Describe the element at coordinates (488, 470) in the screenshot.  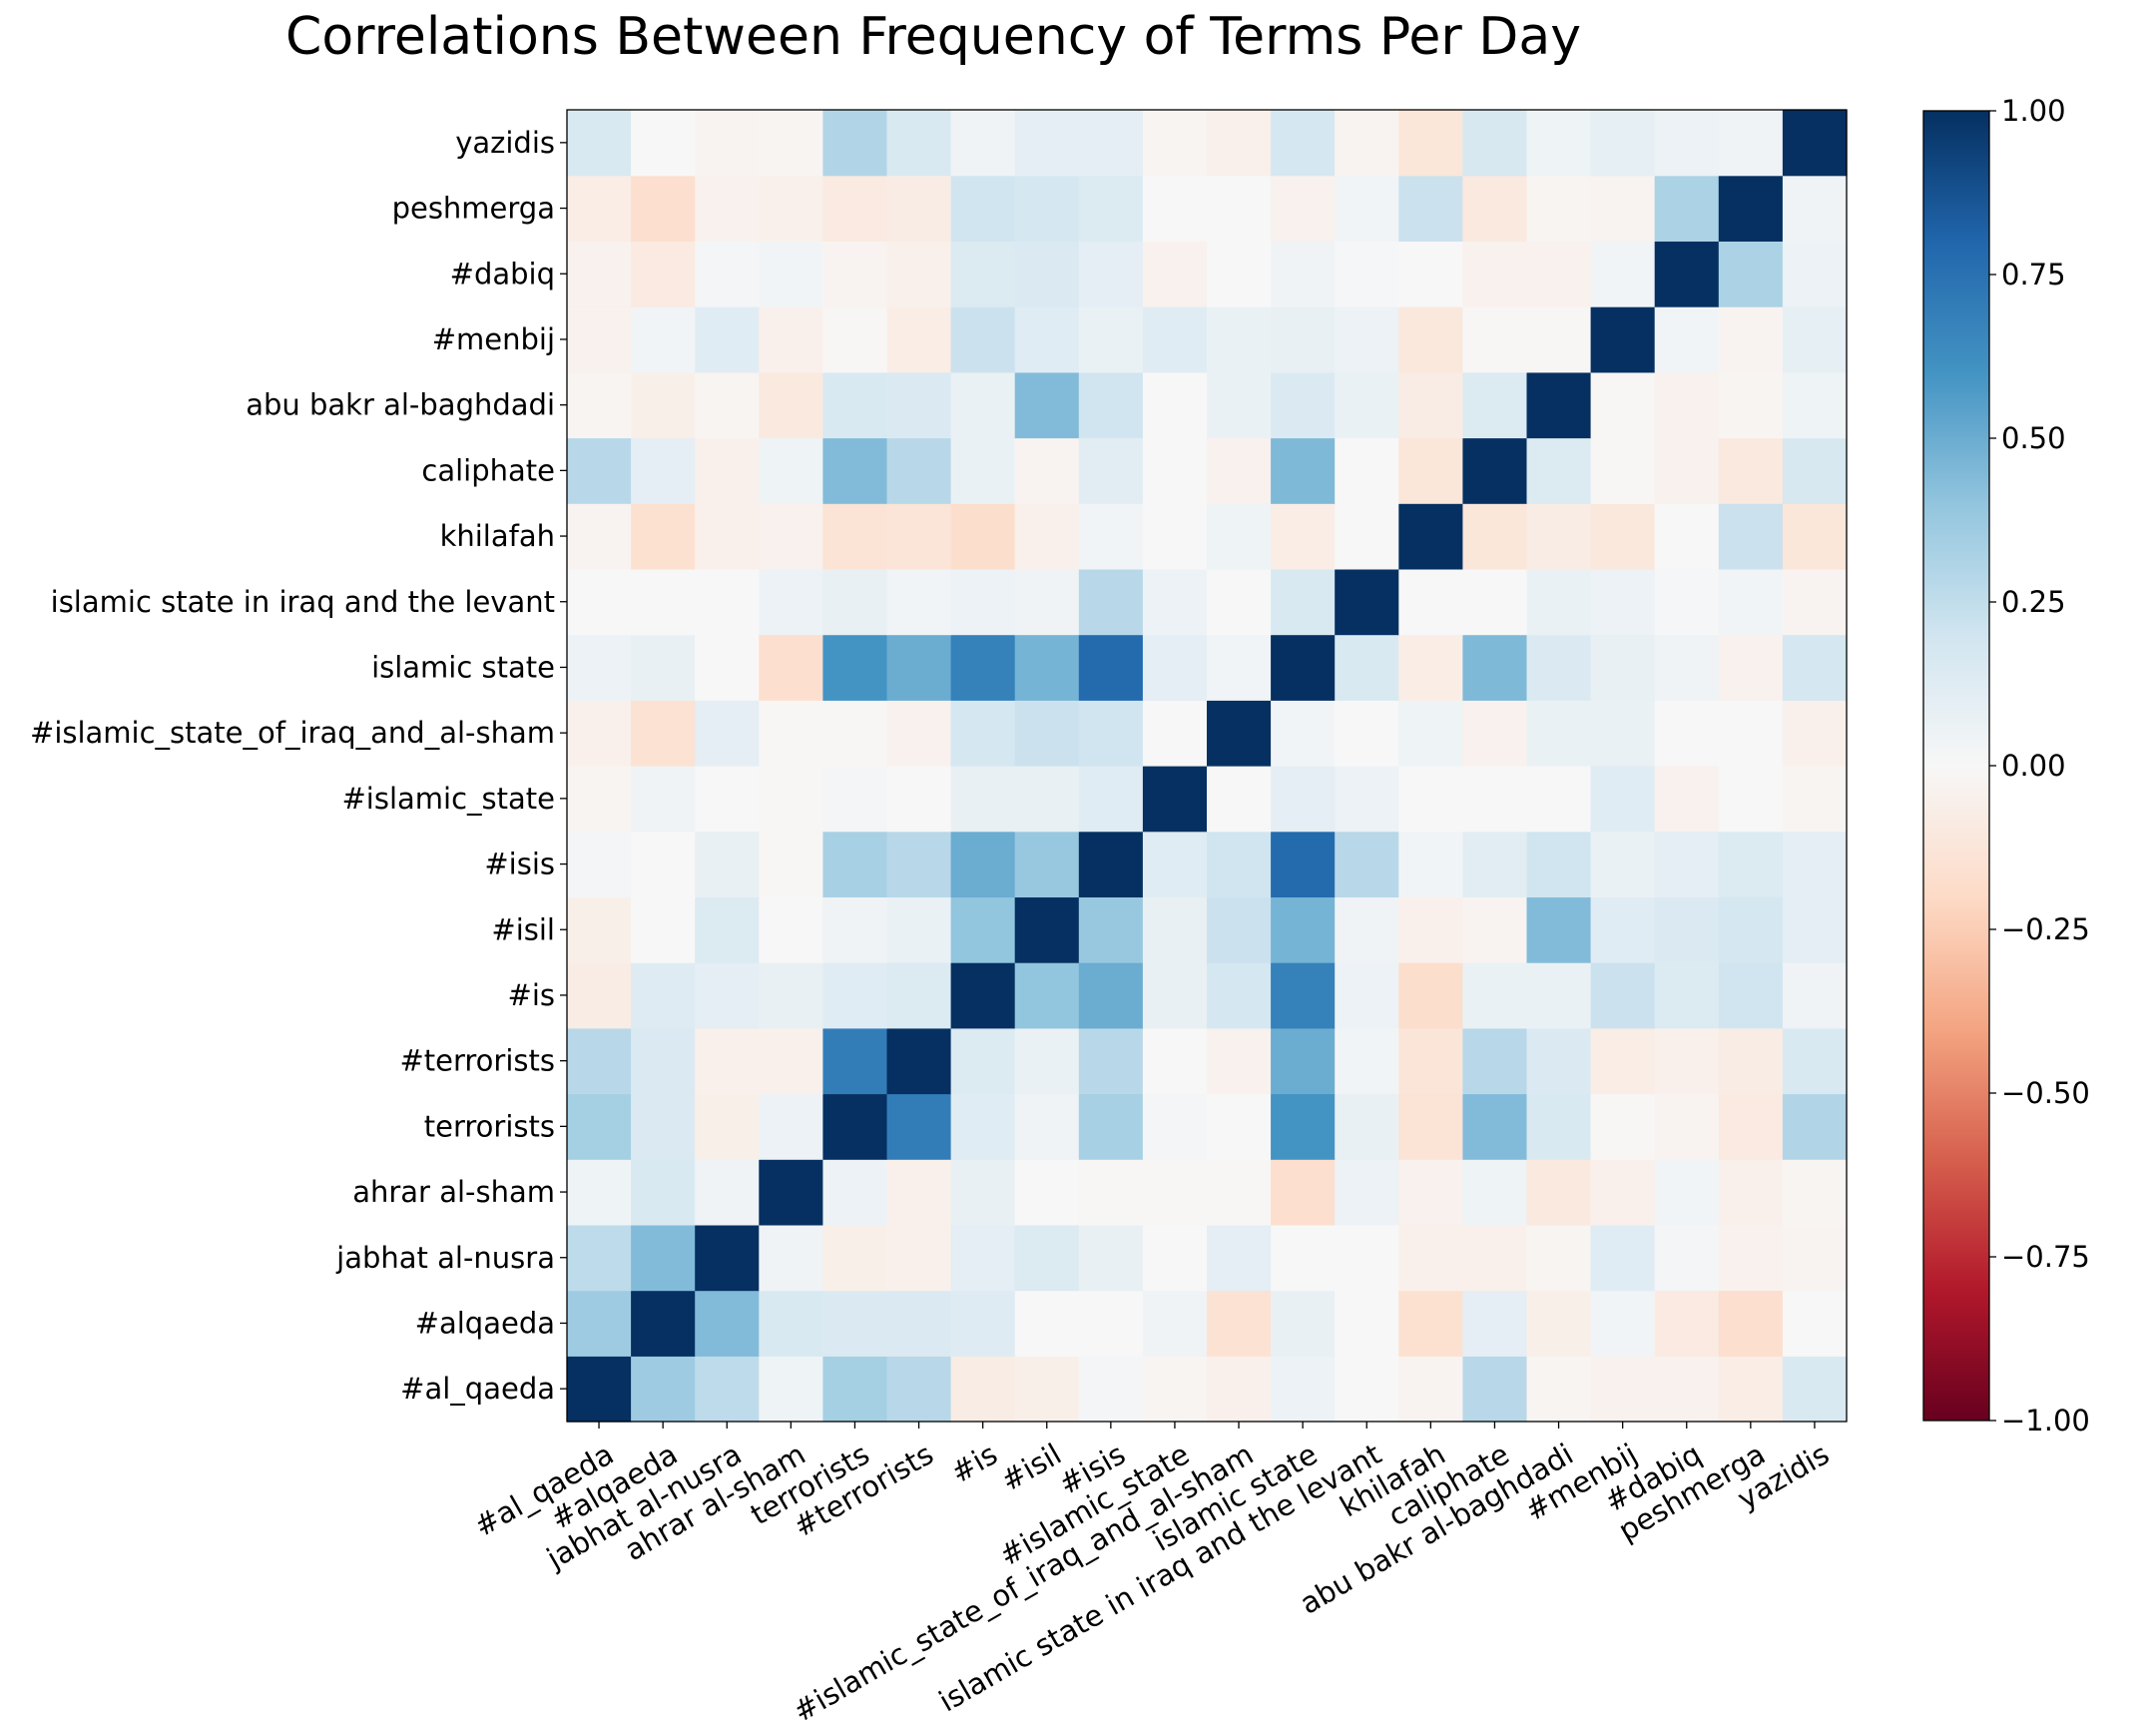
I see `y-tick-label: caliphate` at that location.